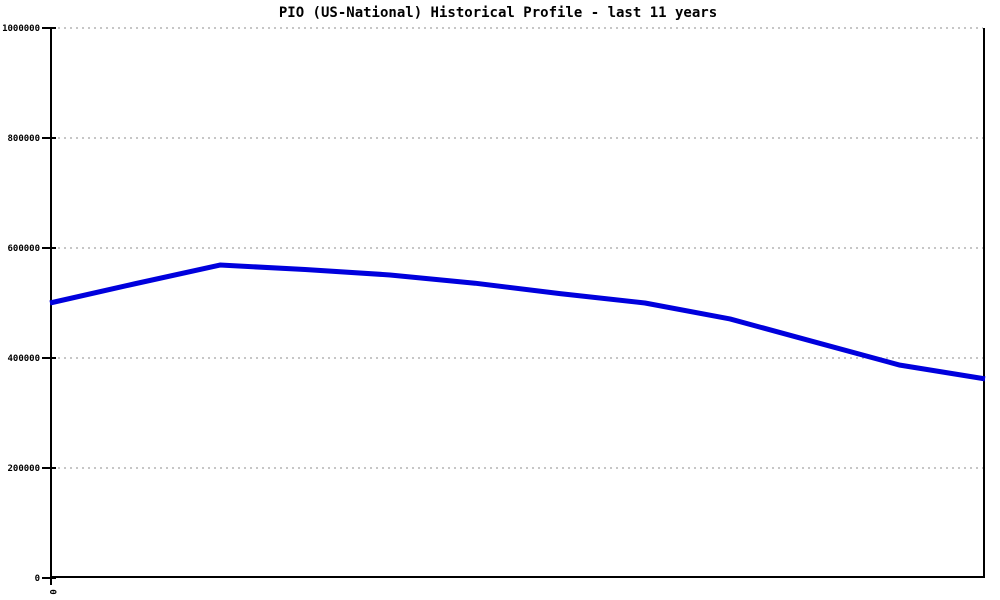 The width and height of the screenshot is (1000, 600). I want to click on y-tick-label: 800000, so click(23, 139).